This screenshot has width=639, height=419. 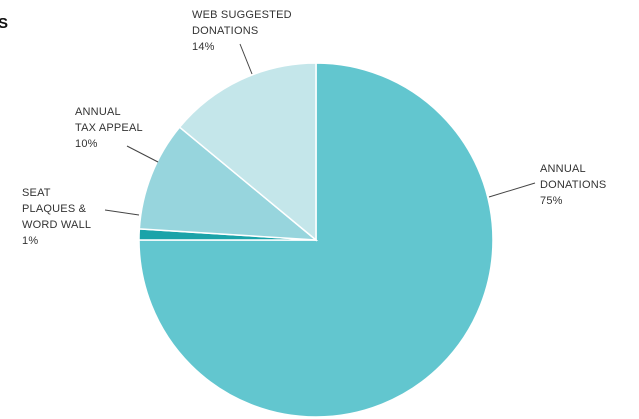 What do you see at coordinates (573, 185) in the screenshot?
I see `slice-label-annual-donations: ANNUAL DONATIONS 75%` at bounding box center [573, 185].